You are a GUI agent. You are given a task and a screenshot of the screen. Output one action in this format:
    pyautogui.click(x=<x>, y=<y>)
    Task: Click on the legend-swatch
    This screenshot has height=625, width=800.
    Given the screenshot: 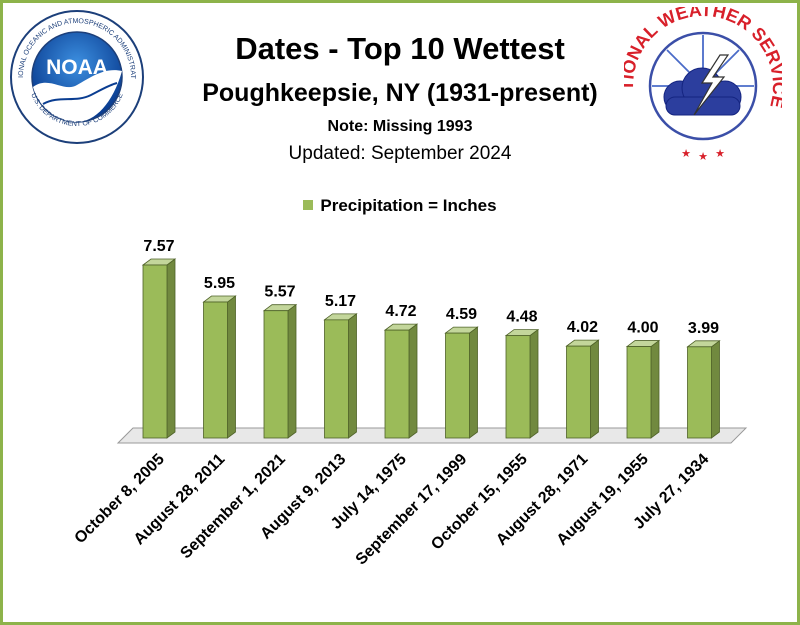 What is the action you would take?
    pyautogui.click(x=308, y=205)
    